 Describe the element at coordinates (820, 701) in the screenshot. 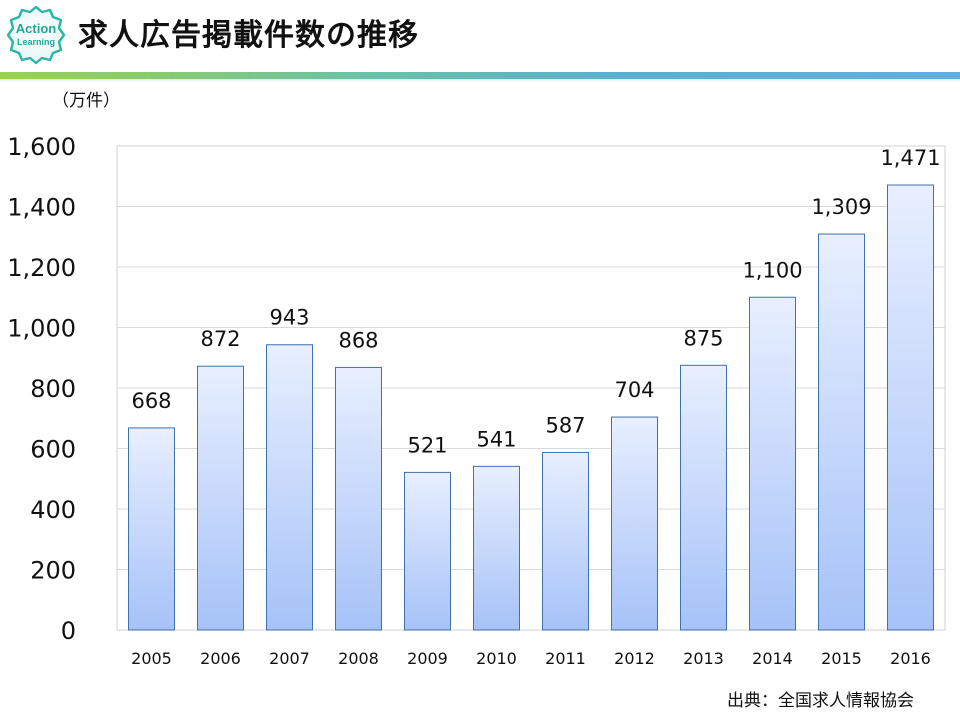

I see `source-note: 出典：全国求人情報協会` at that location.